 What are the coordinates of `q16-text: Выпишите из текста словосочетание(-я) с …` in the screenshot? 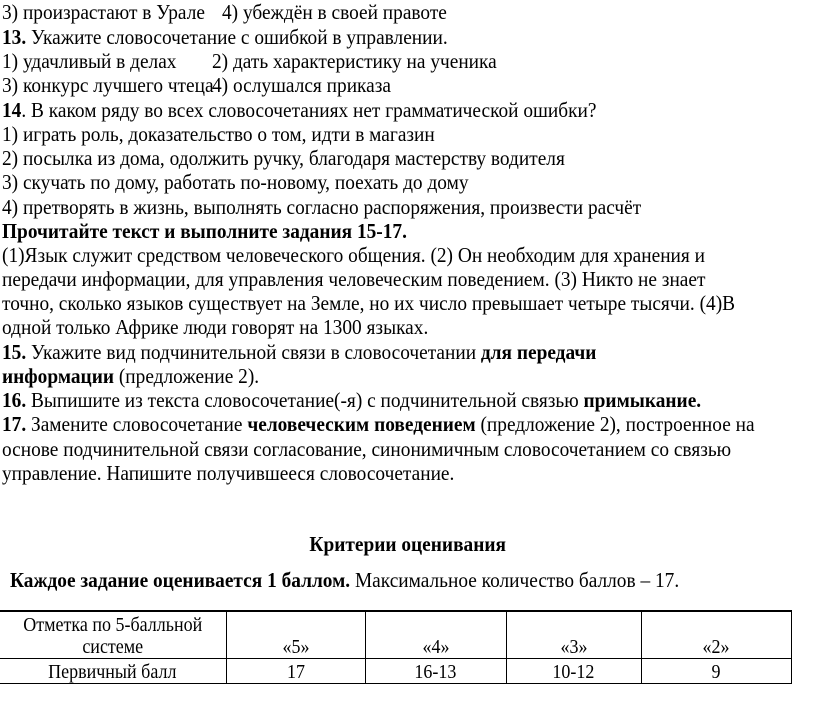 It's located at (305, 400).